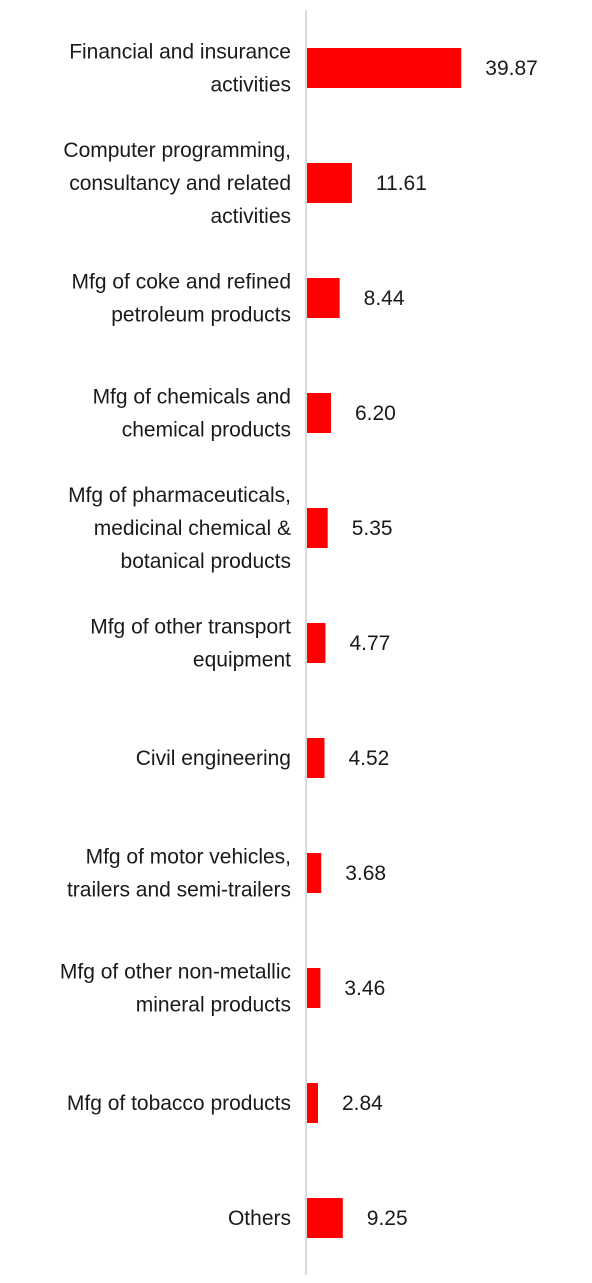 The height and width of the screenshot is (1283, 592). Describe the element at coordinates (201, 315) in the screenshot. I see `category-label-line: petroleum products` at that location.